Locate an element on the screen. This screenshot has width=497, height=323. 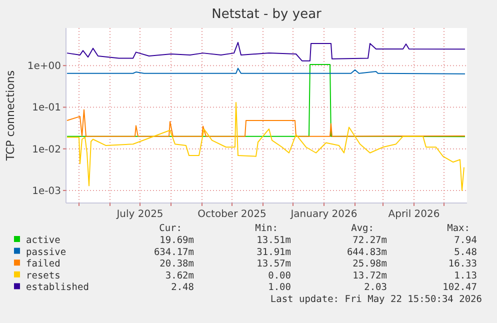
text: 644.83m is located at coordinates (367, 252).